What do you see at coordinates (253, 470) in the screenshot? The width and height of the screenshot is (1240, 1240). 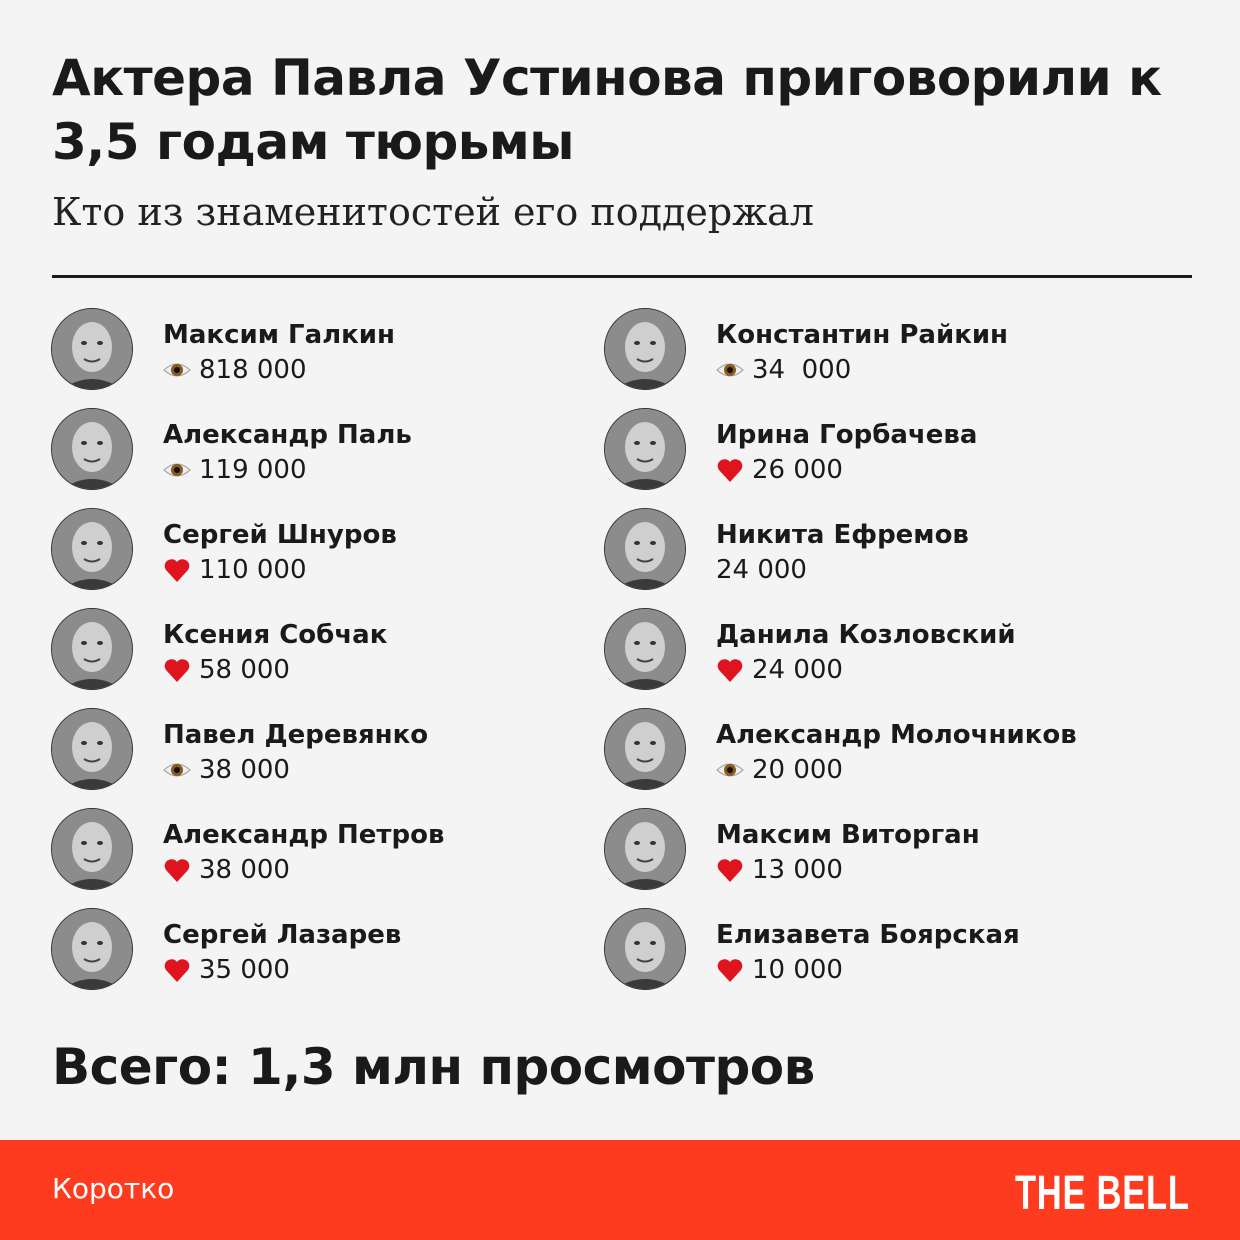 I see `view-count: 119 000` at bounding box center [253, 470].